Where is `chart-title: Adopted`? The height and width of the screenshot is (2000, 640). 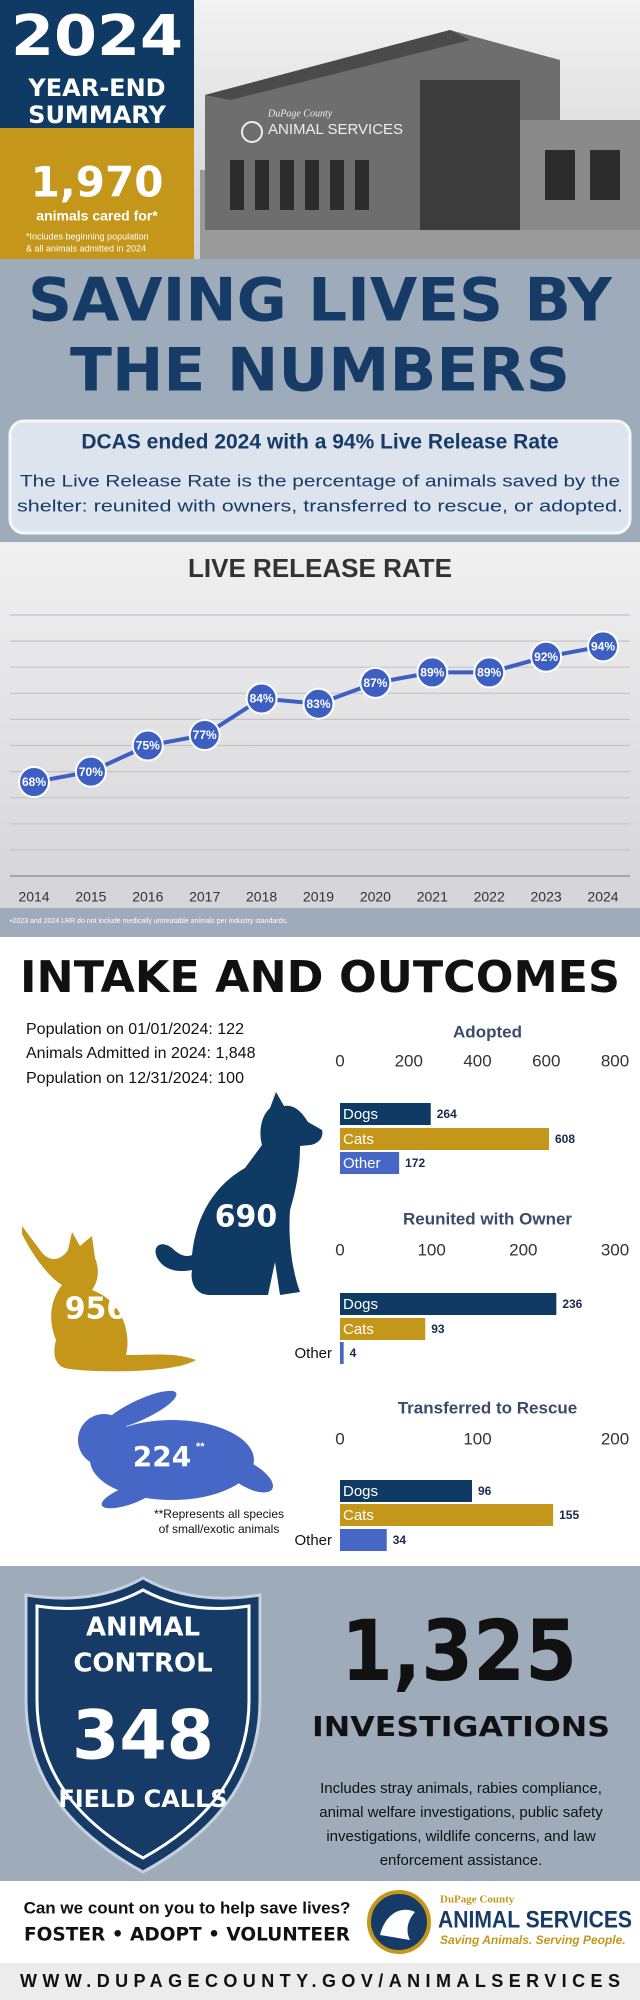 chart-title: Adopted is located at coordinates (487, 1031).